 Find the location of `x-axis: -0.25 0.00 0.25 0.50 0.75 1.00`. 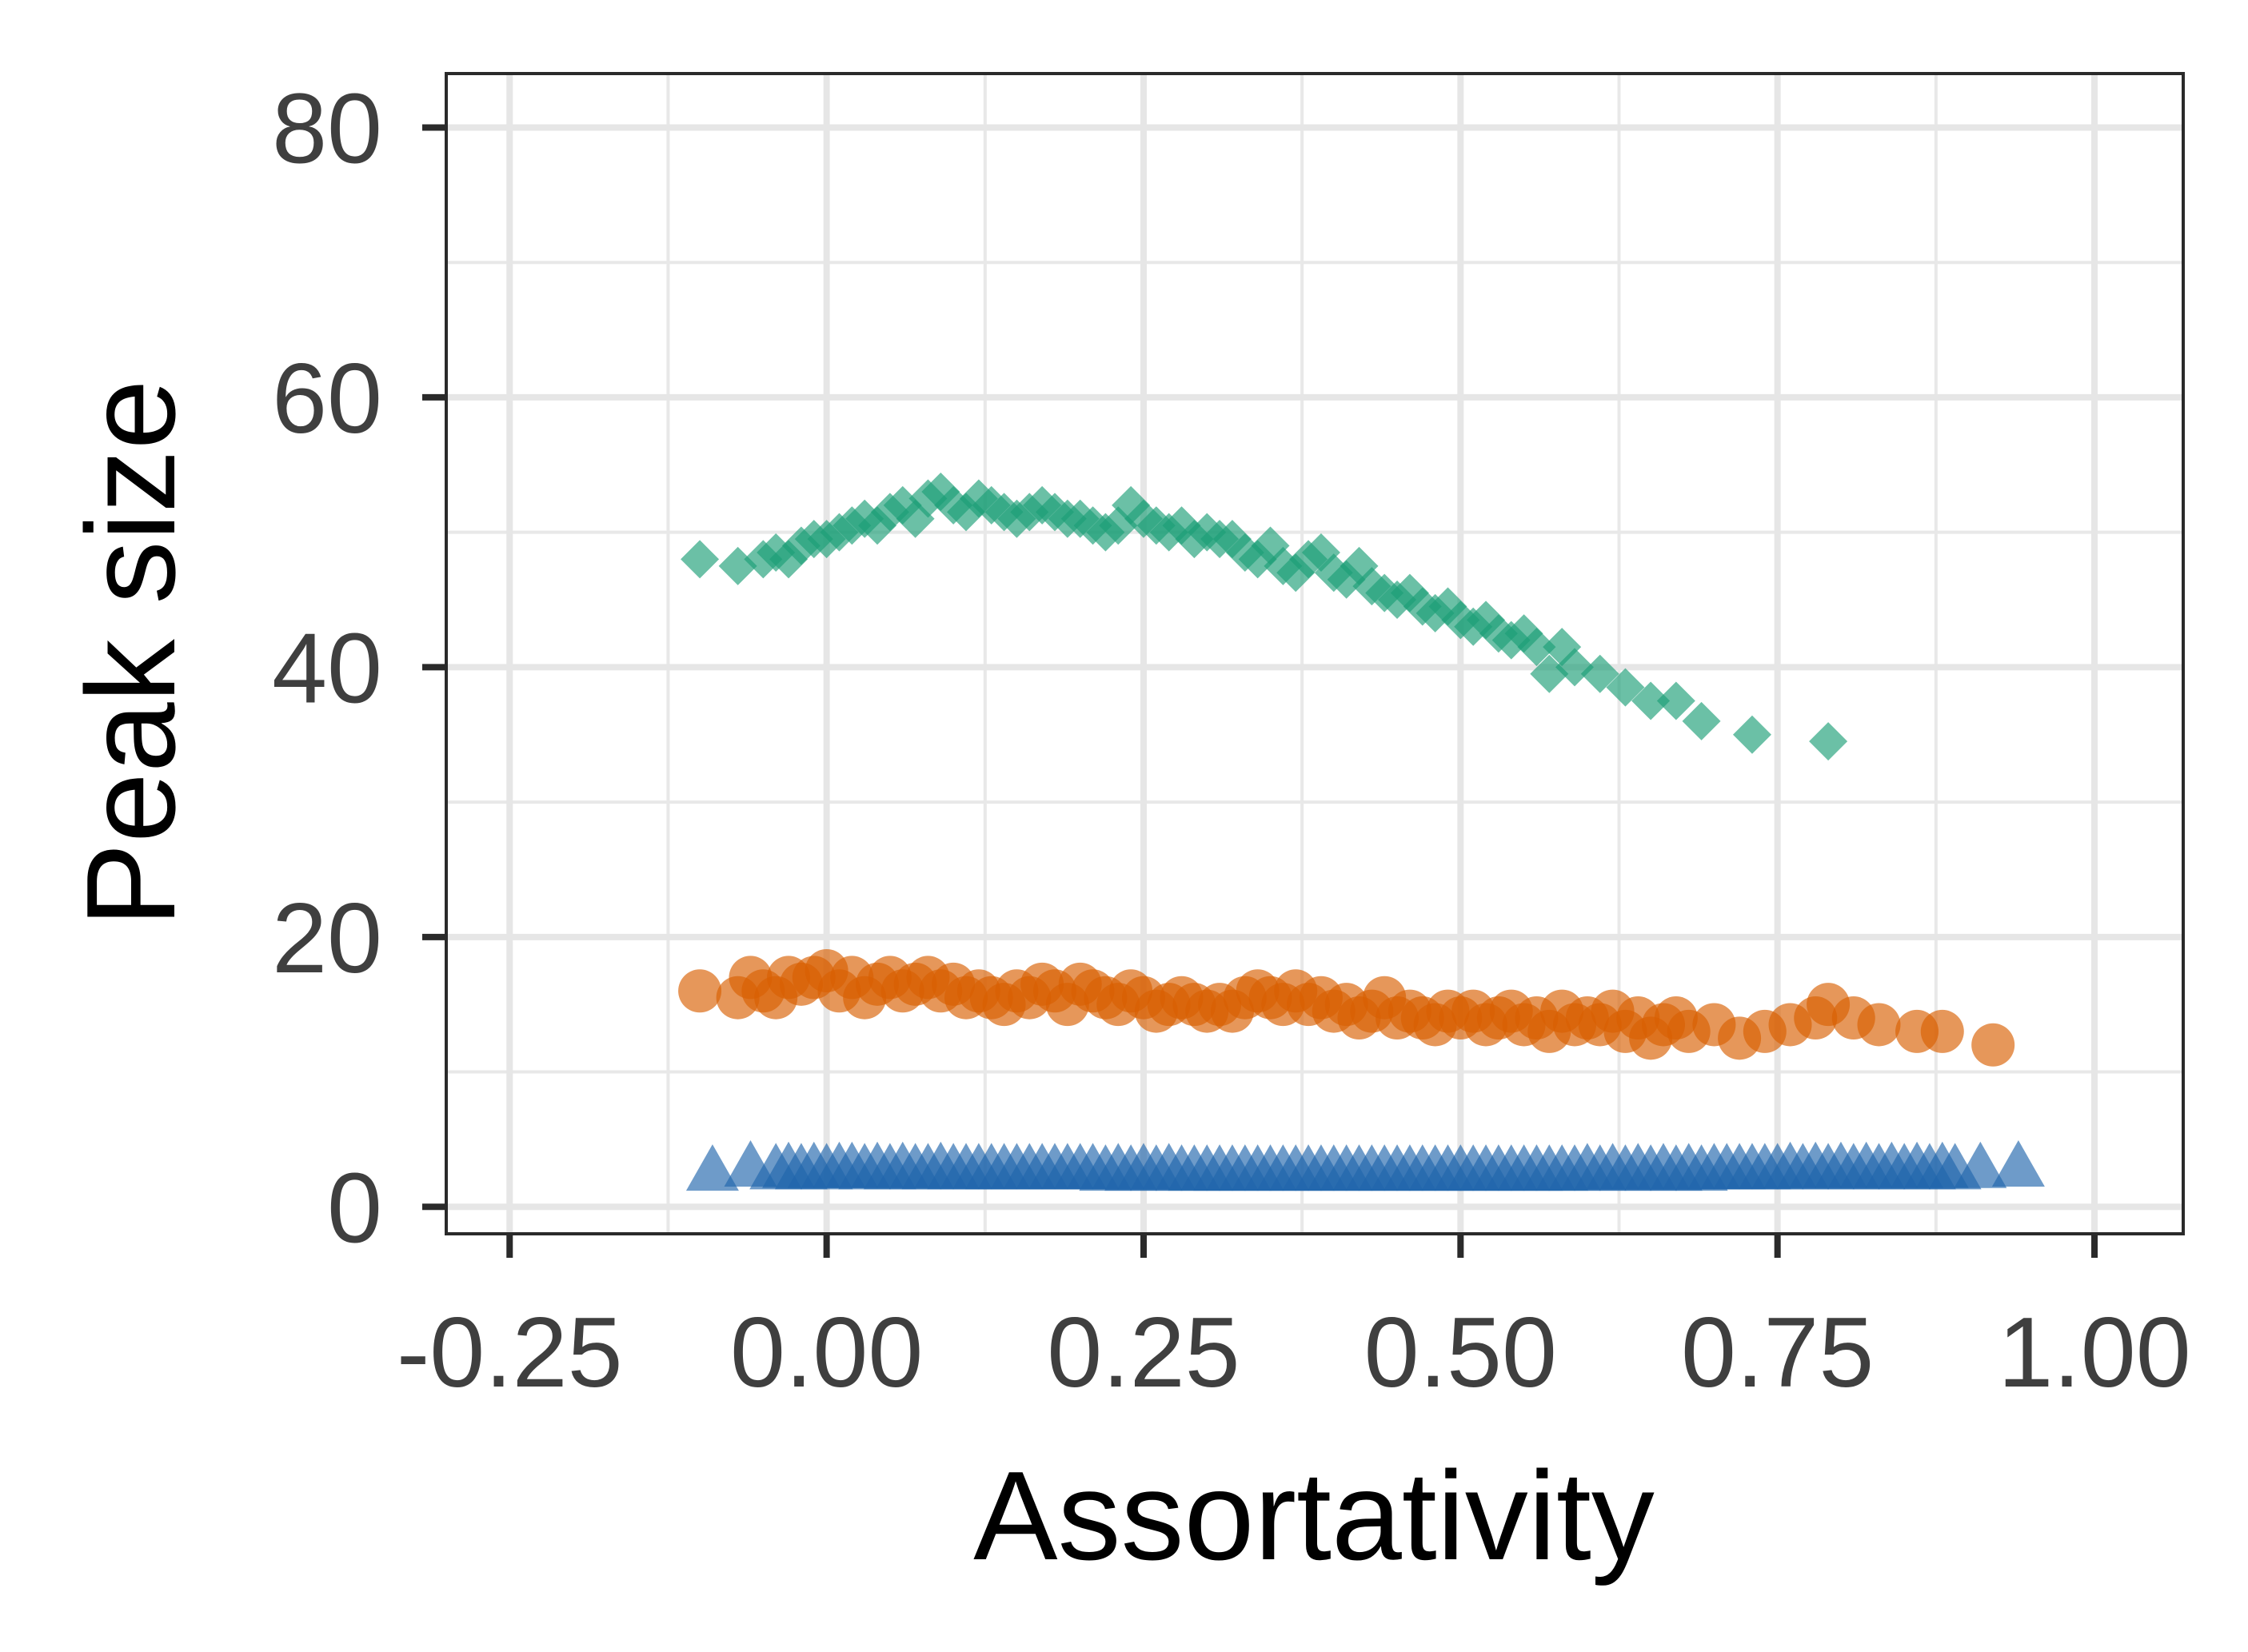

x-axis: -0.25 0.00 0.25 0.50 0.75 1.00 is located at coordinates (1294, 1321).